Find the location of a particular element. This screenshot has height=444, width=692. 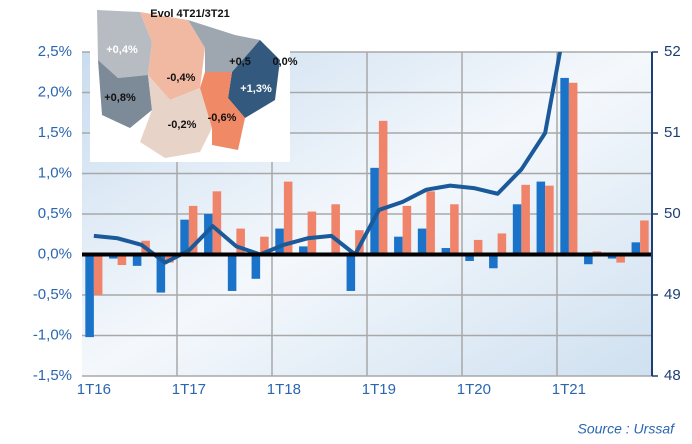

region-label: +1,3% is located at coordinates (256, 89).